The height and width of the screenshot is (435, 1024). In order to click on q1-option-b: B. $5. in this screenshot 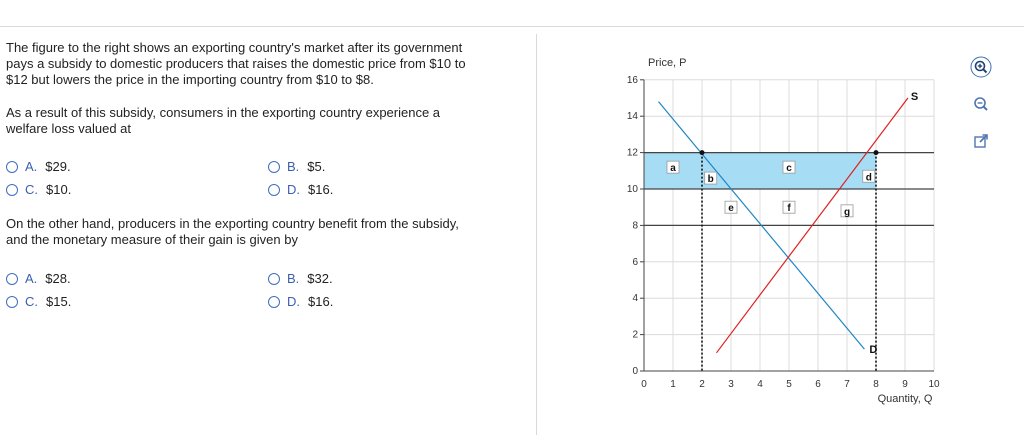, I will do `click(296, 166)`.